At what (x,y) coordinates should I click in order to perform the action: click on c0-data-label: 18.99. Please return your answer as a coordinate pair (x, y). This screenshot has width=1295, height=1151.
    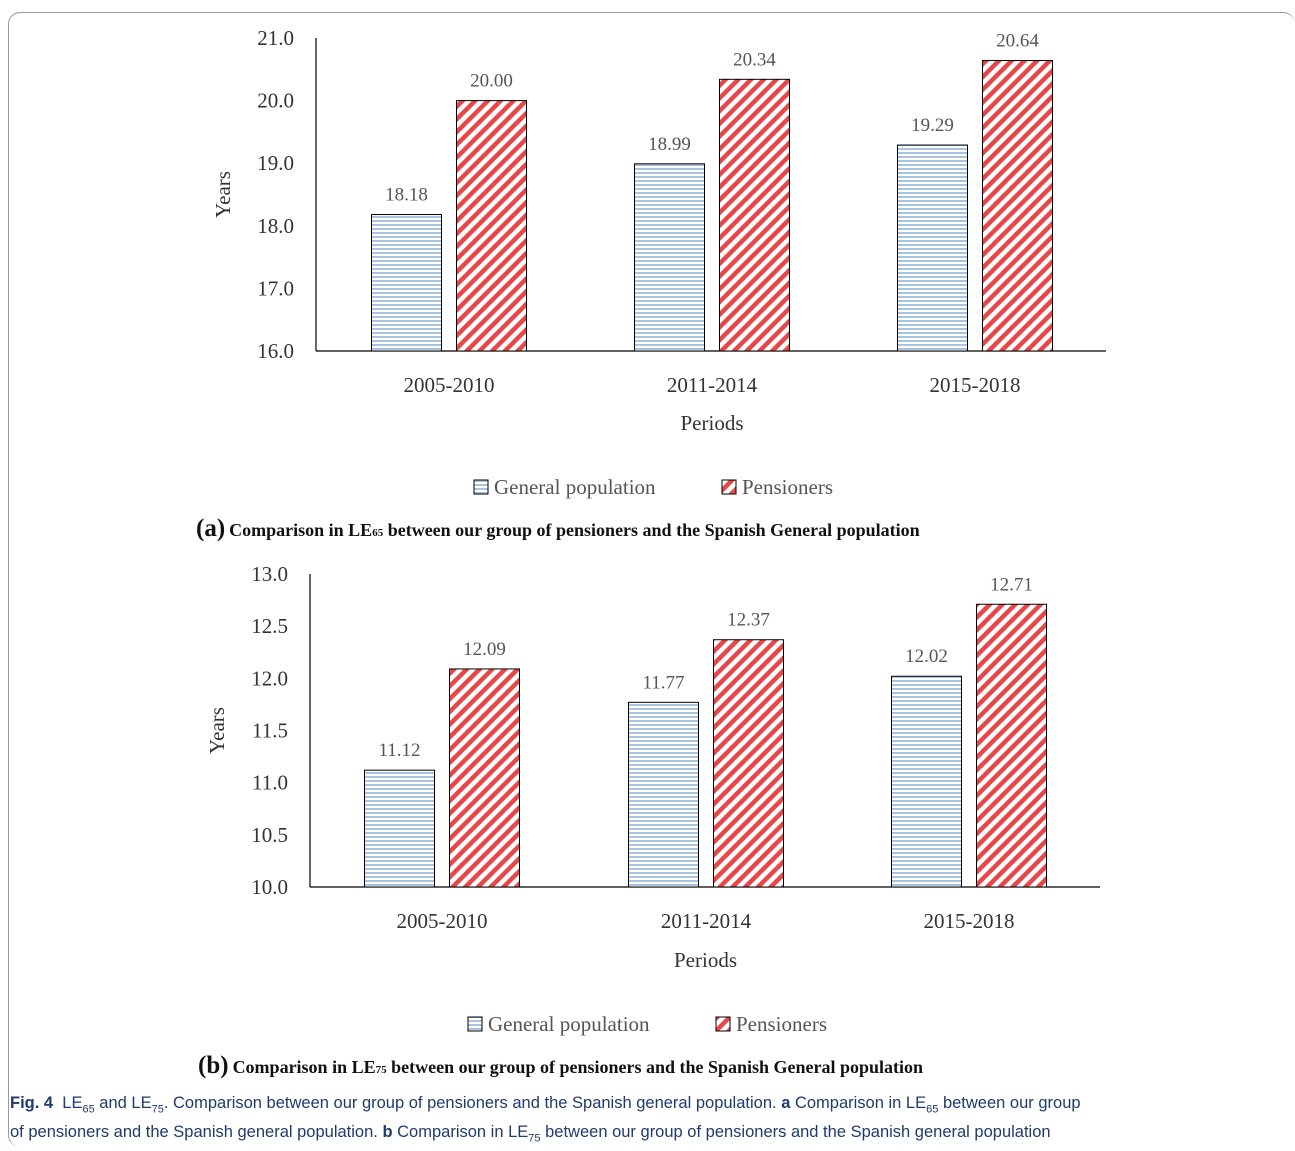
    Looking at the image, I should click on (669, 144).